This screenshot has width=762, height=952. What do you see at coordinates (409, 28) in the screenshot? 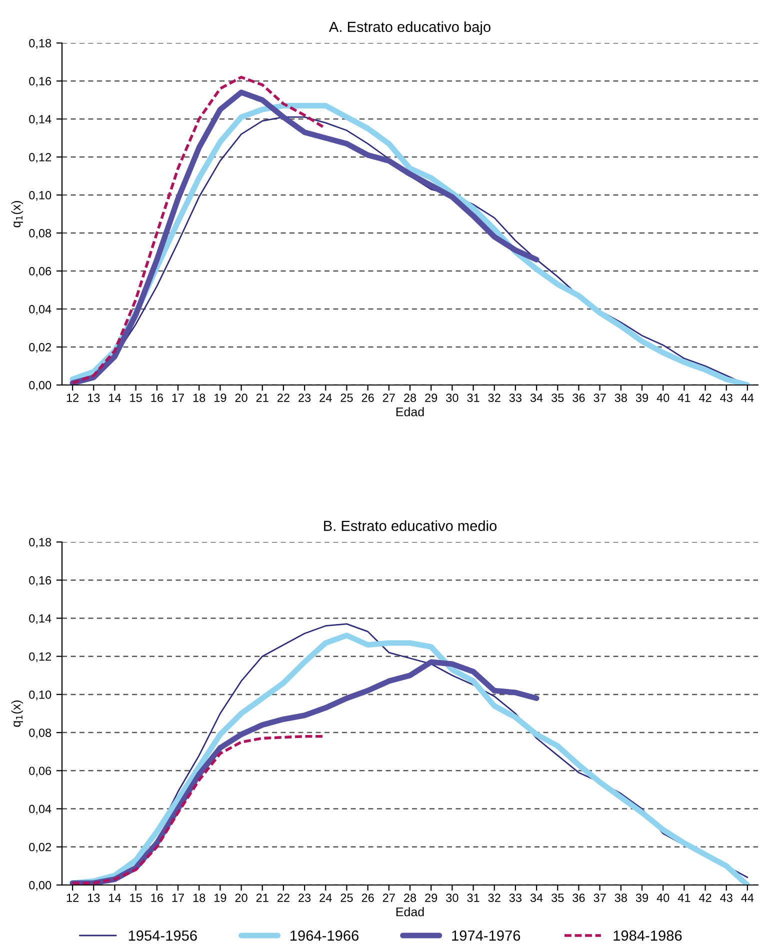
I see `chart-title: A. Estrato educativo bajo` at bounding box center [409, 28].